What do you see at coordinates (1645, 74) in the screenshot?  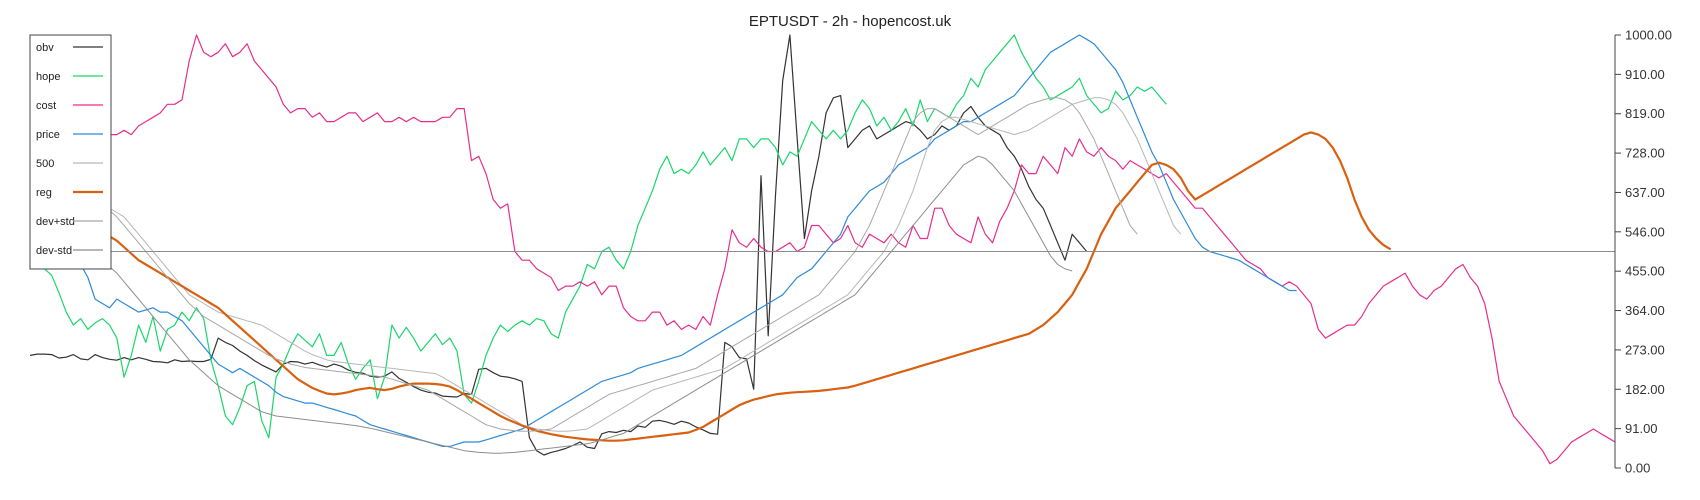 I see `y-tick-label: 910.00` at bounding box center [1645, 74].